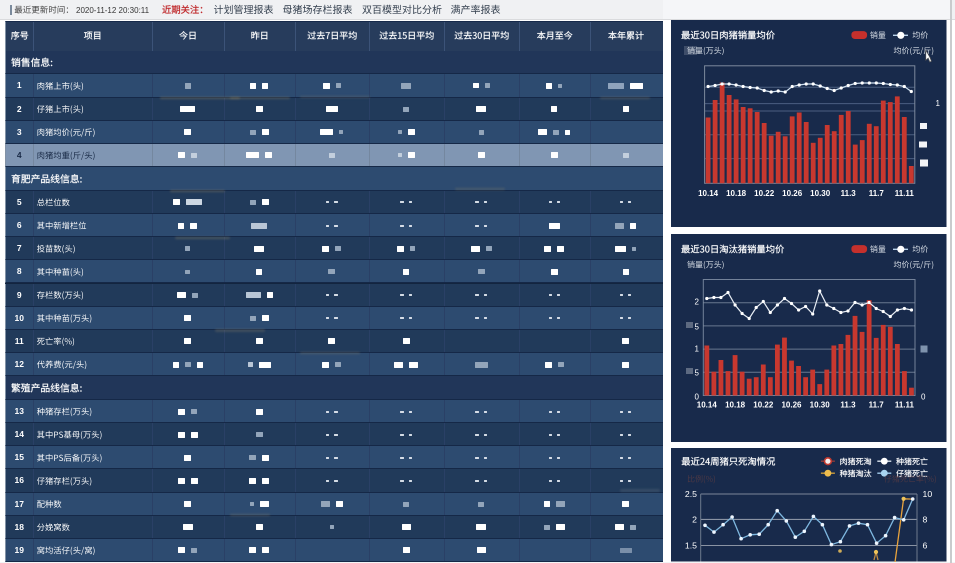 This screenshot has height=563, width=955. I want to click on svg-text: 2.5, so click(691, 494).